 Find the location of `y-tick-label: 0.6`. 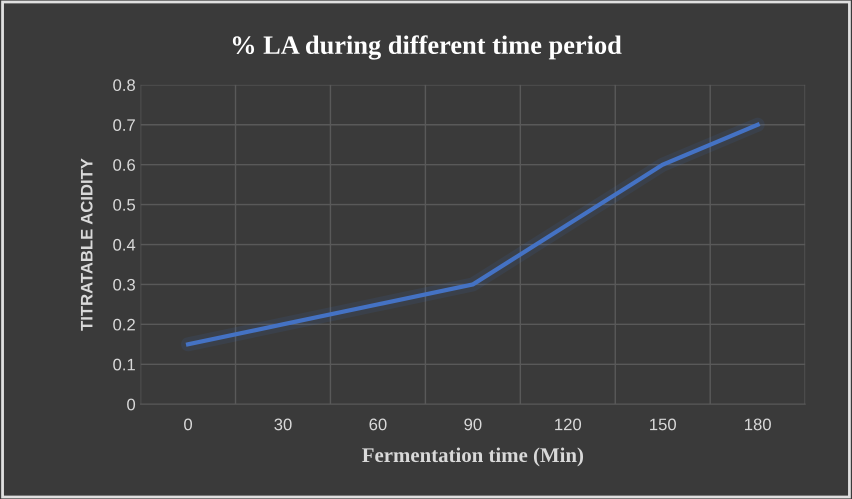

y-tick-label: 0.6 is located at coordinates (124, 165).